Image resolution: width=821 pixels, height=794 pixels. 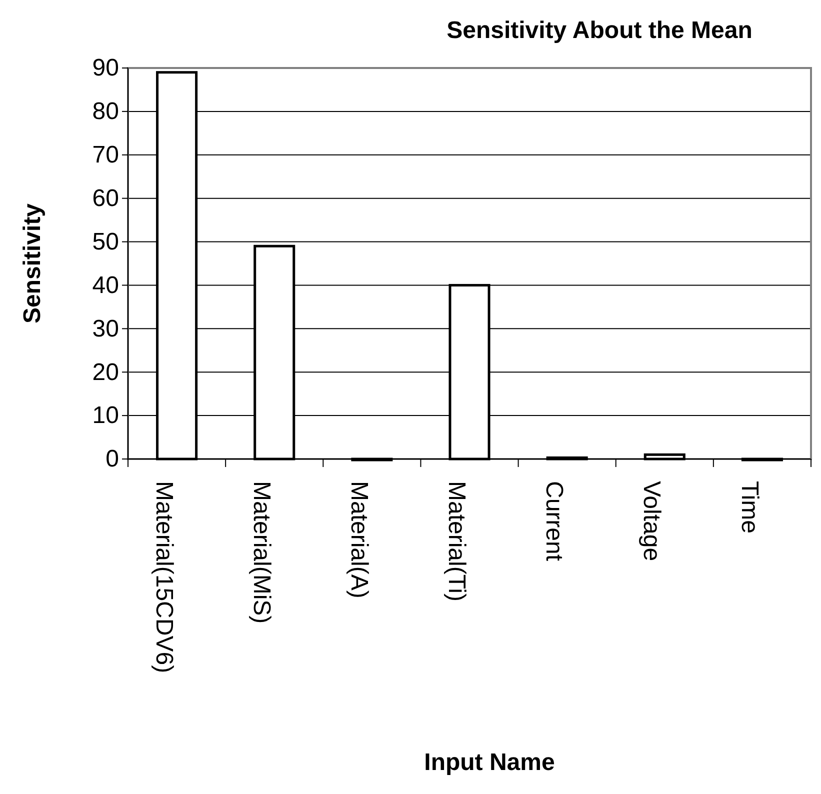 What do you see at coordinates (105, 416) in the screenshot?
I see `y-tick-label: 10` at bounding box center [105, 416].